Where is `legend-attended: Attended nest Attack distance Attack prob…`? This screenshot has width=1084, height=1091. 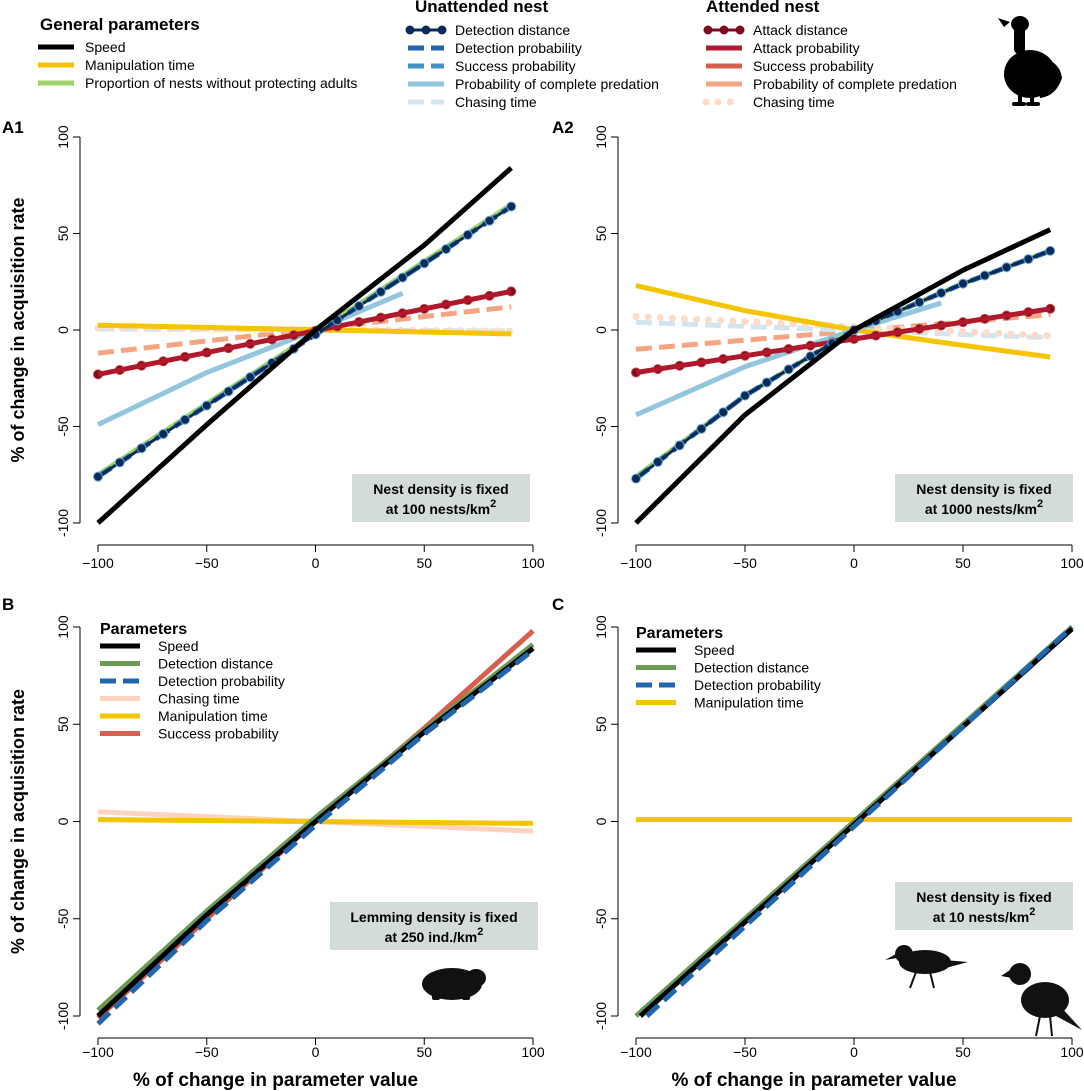
legend-attended: Attended nest Attack distance Attack prob… is located at coordinates (829, 55).